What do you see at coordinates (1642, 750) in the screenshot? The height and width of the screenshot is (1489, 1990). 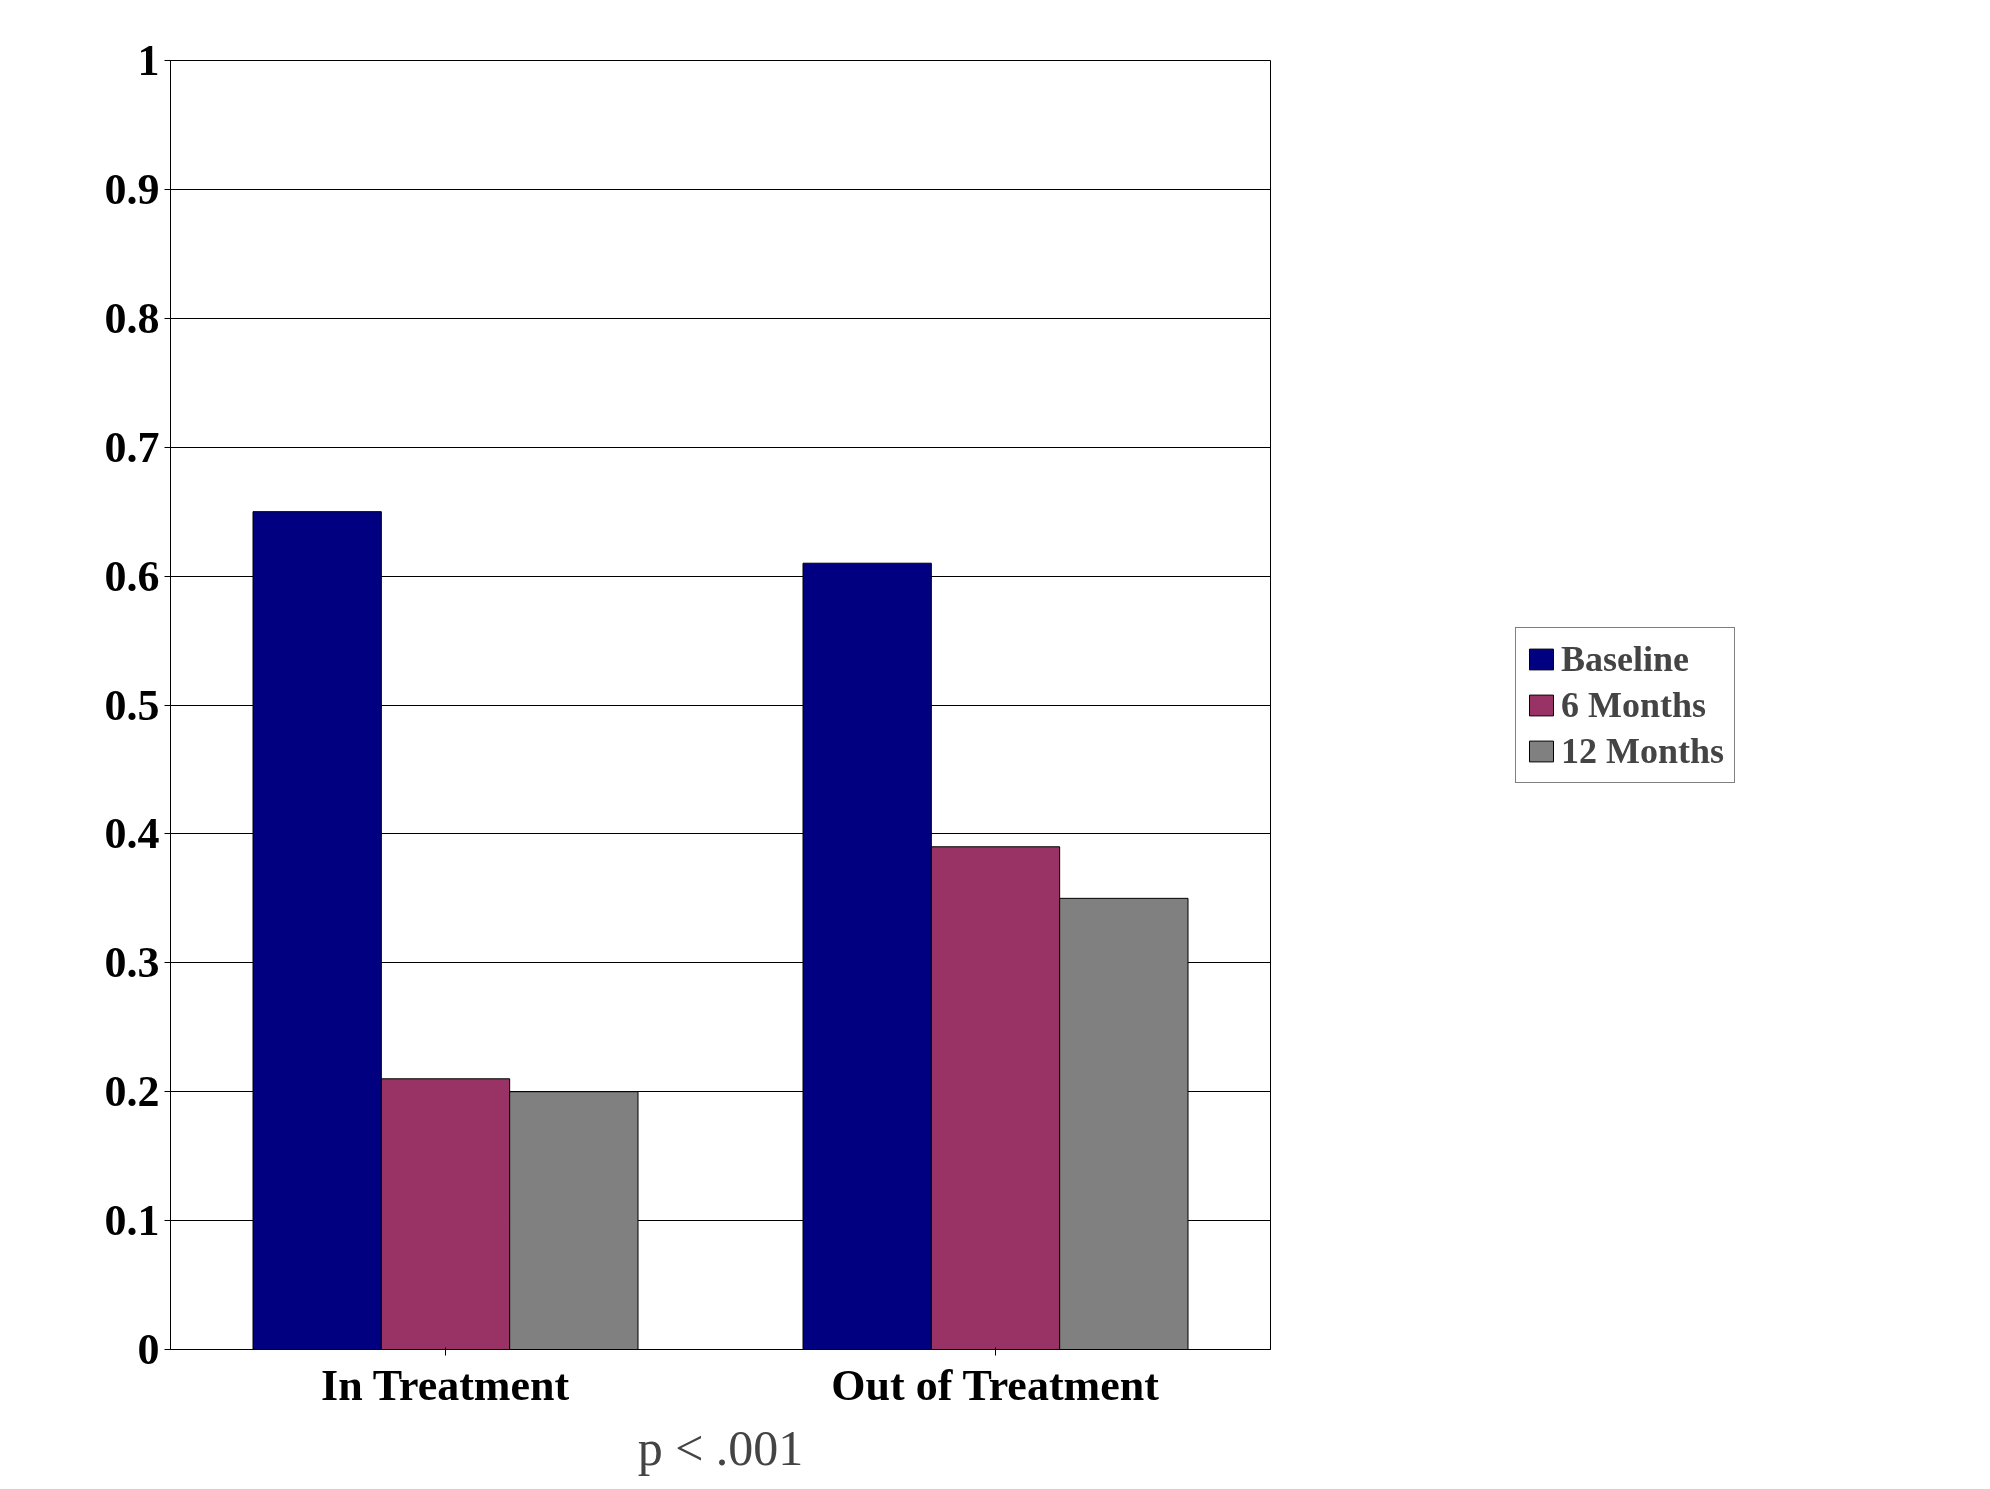 I see `legend-label: 12 Months` at bounding box center [1642, 750].